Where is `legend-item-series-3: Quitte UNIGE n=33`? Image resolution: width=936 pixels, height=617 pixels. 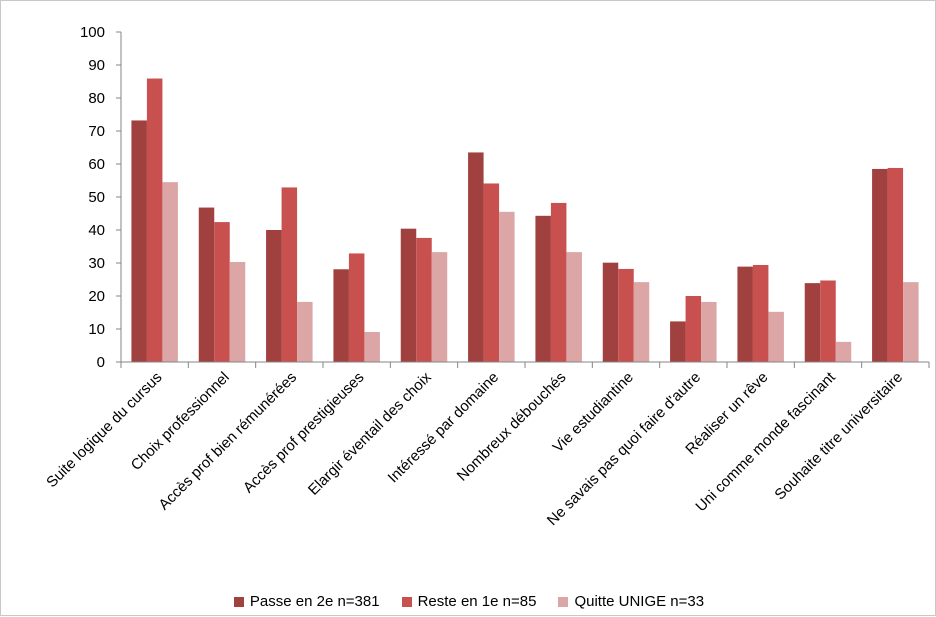 legend-item-series-3: Quitte UNIGE n=33 is located at coordinates (631, 601).